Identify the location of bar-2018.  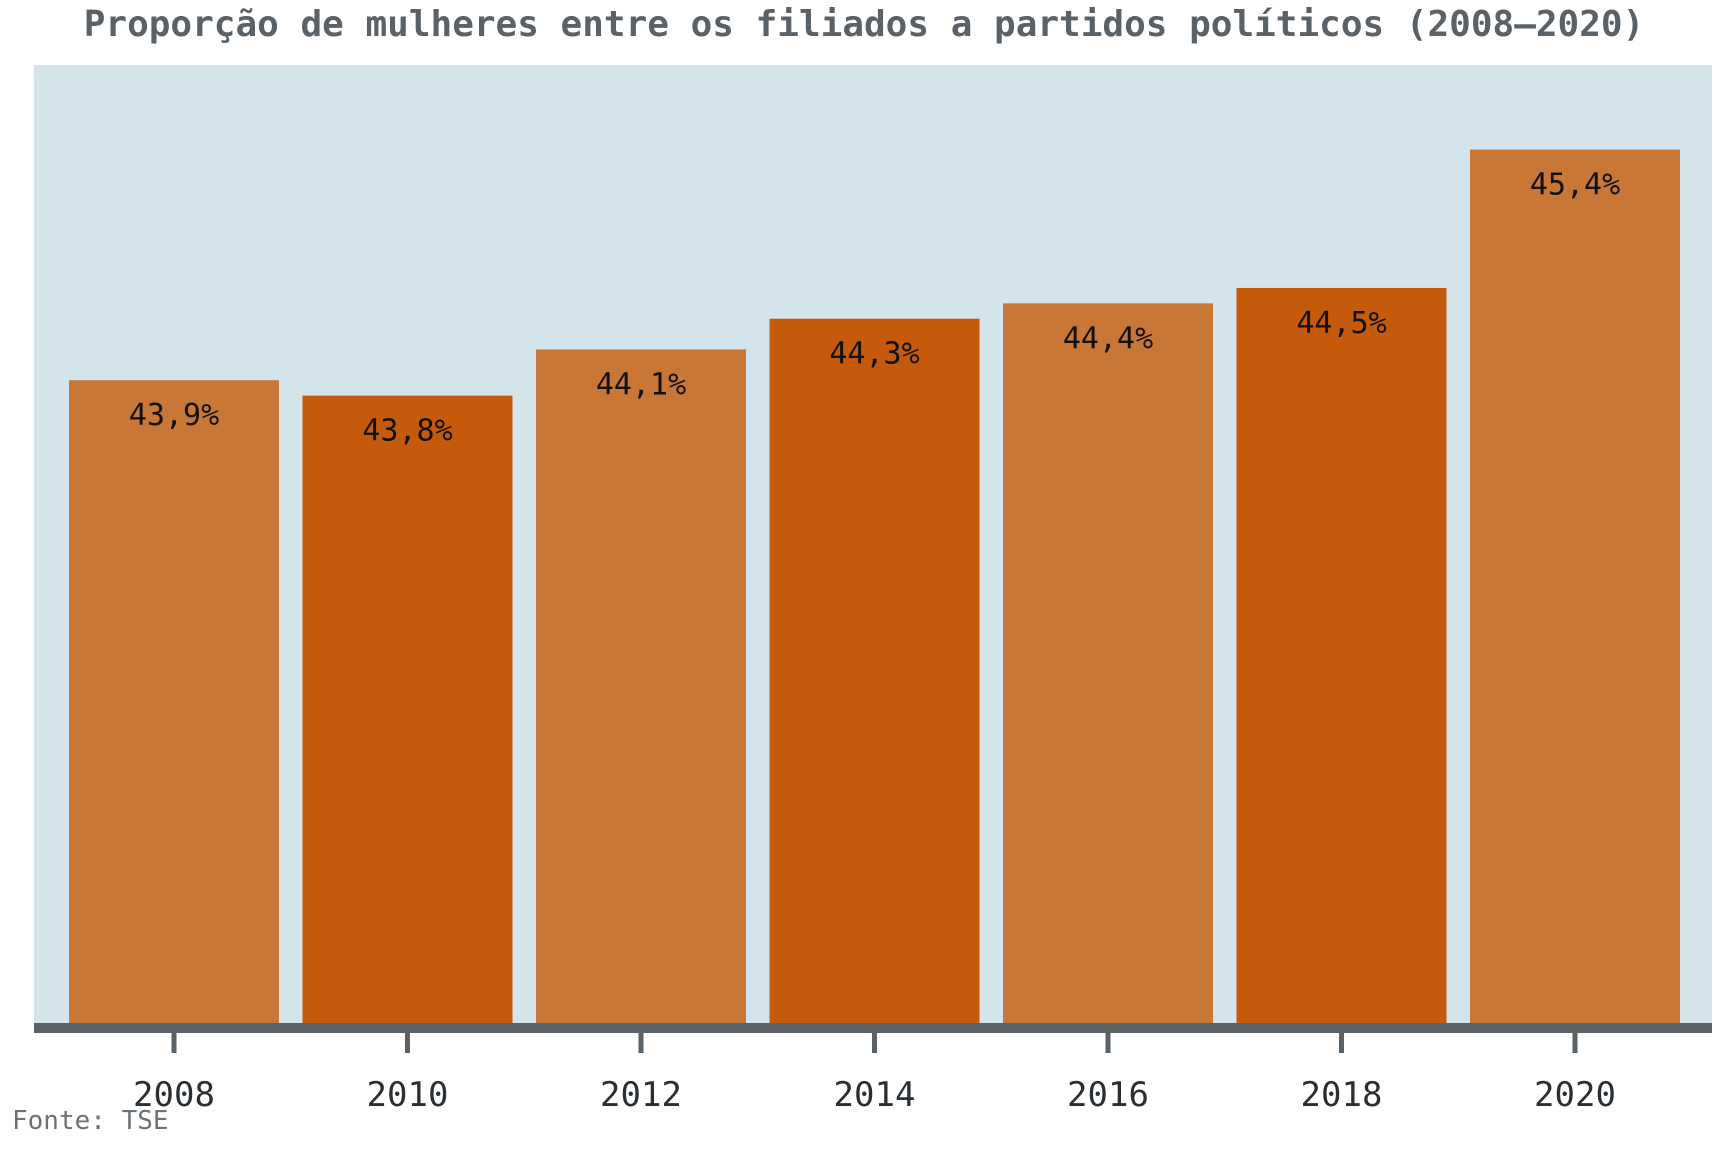
(1341, 656).